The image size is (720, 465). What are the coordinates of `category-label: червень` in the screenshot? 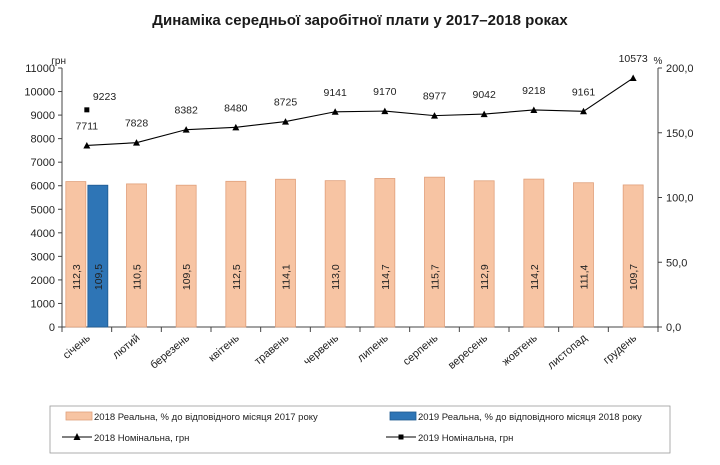 It's located at (321, 350).